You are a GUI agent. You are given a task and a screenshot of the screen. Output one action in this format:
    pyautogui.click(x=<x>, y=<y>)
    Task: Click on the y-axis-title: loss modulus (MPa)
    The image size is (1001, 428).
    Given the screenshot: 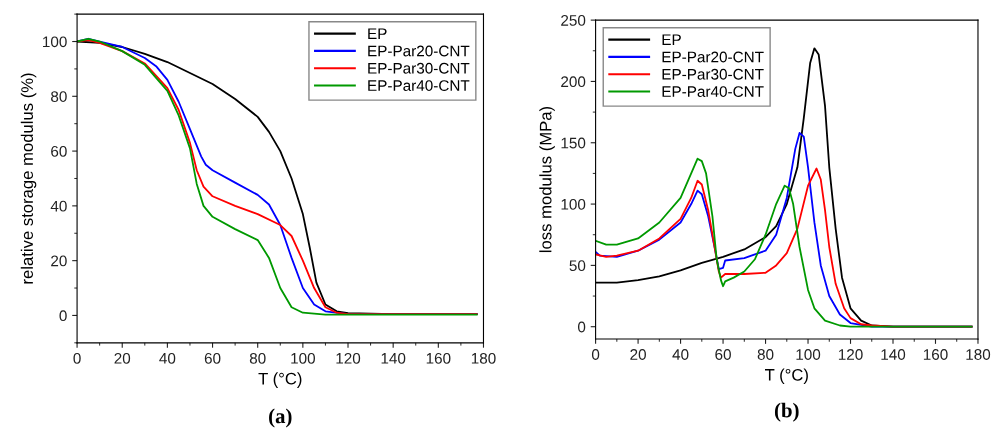 What is the action you would take?
    pyautogui.click(x=547, y=179)
    